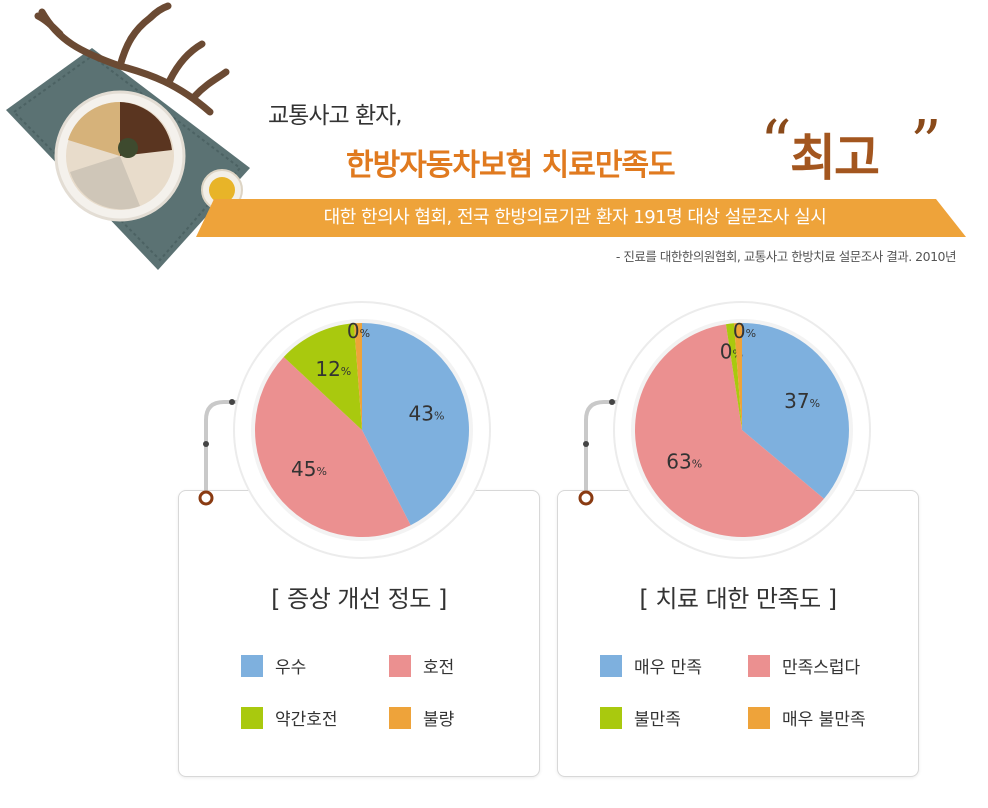  Describe the element at coordinates (824, 720) in the screenshot. I see `legend-label: 매우 불만족` at that location.